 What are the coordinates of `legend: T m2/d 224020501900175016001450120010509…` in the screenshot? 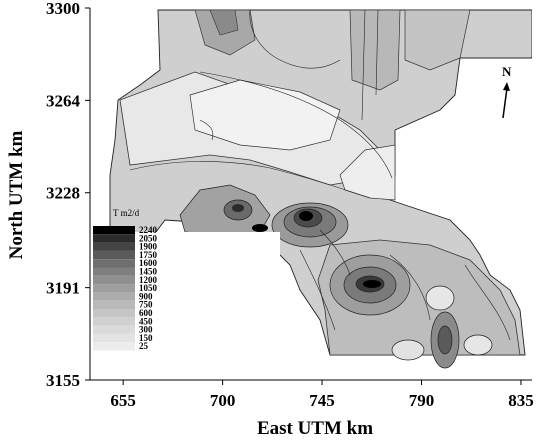 It's located at (125, 279).